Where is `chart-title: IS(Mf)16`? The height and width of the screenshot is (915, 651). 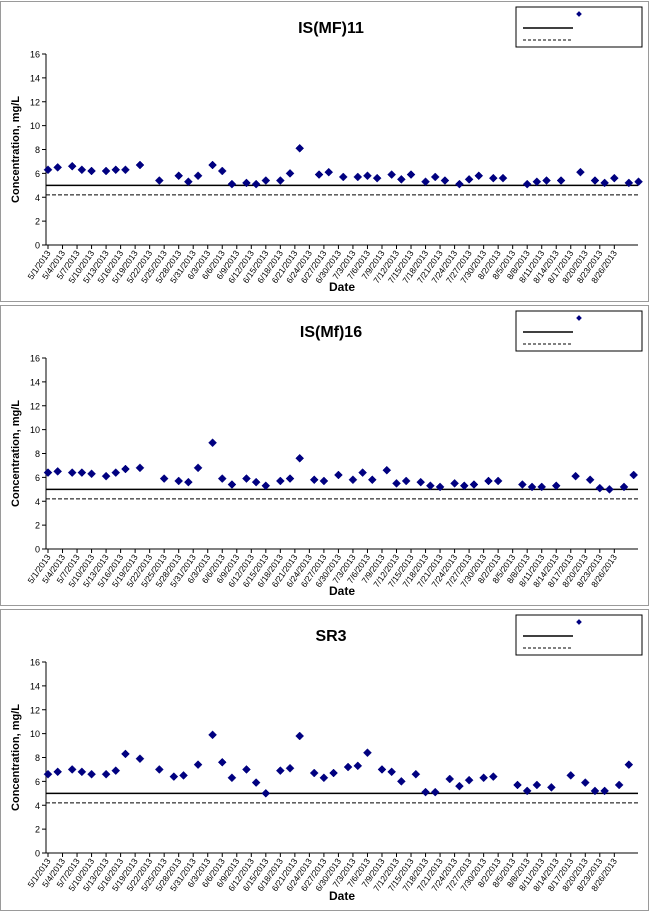
chart-title: IS(Mf)16 is located at coordinates (331, 332).